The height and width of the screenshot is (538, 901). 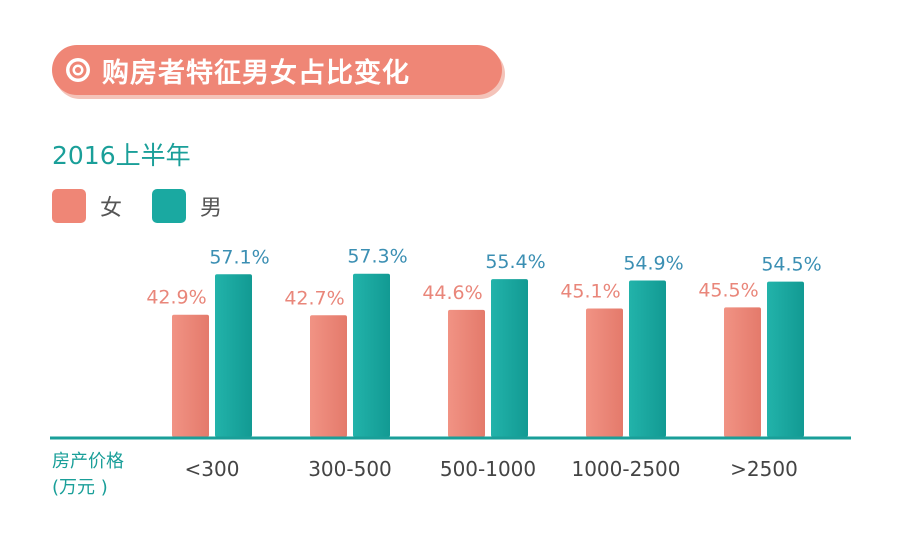 What do you see at coordinates (377, 257) in the screenshot?
I see `data-label-male-1: 57.3%` at bounding box center [377, 257].